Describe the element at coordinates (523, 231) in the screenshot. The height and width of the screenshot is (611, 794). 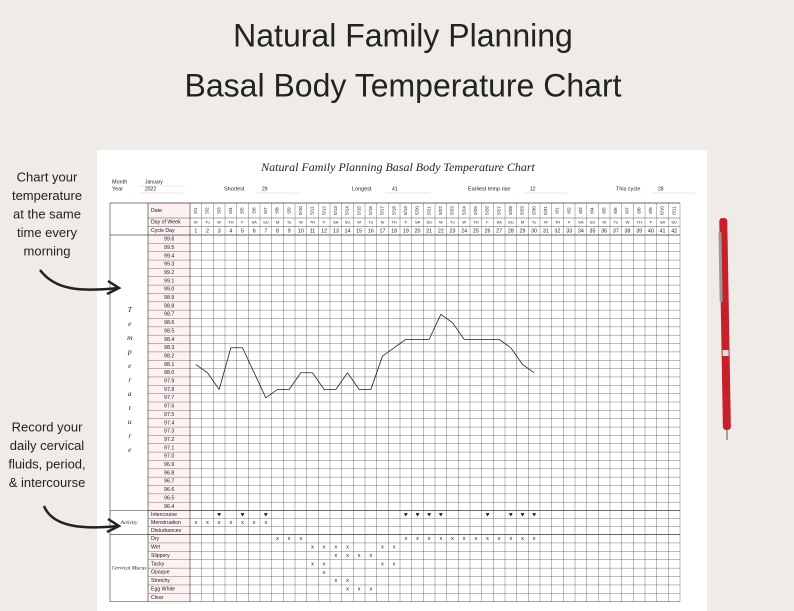
I see `cycle-day: 29` at that location.